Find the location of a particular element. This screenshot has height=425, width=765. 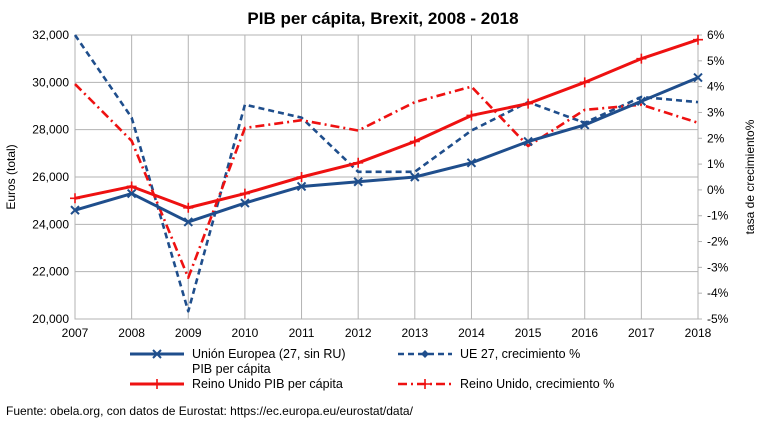

legend-series-0: Unión Europea (27, sin RU)PIB per cápita is located at coordinates (238, 361).